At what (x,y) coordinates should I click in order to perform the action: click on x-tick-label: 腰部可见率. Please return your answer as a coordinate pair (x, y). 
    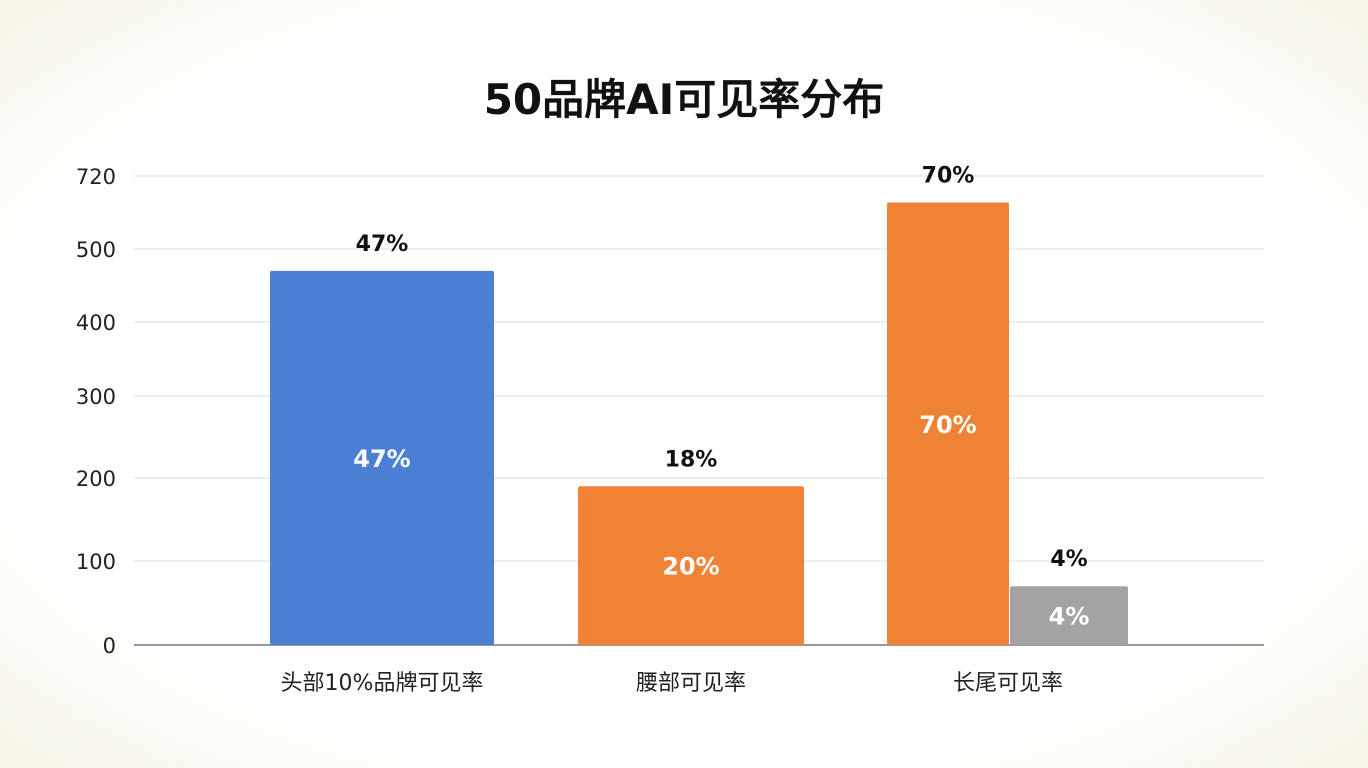
    Looking at the image, I should click on (691, 683).